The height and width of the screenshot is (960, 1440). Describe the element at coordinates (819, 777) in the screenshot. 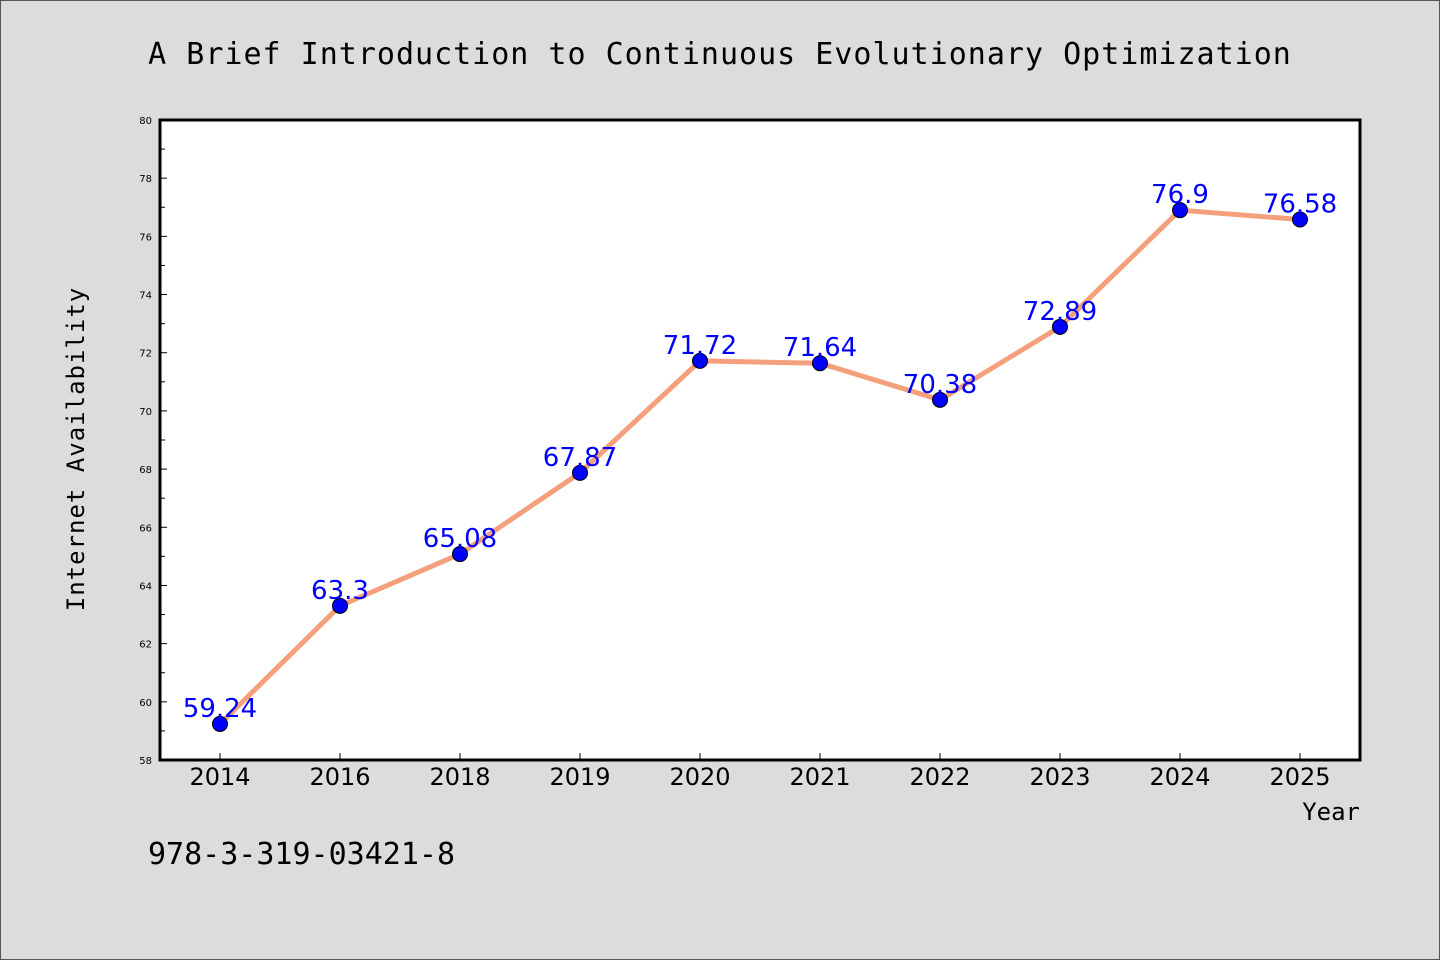

I see `x-tick-label: 2021` at that location.